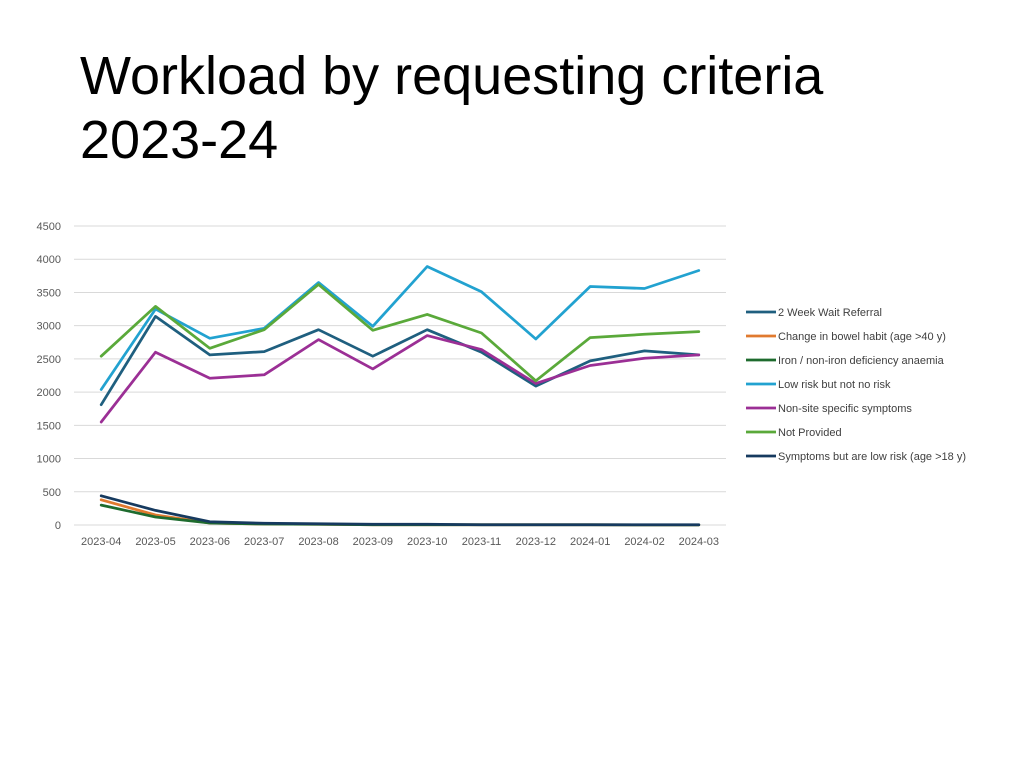  I want to click on legend-item: Non-site specific symptoms, so click(829, 409).